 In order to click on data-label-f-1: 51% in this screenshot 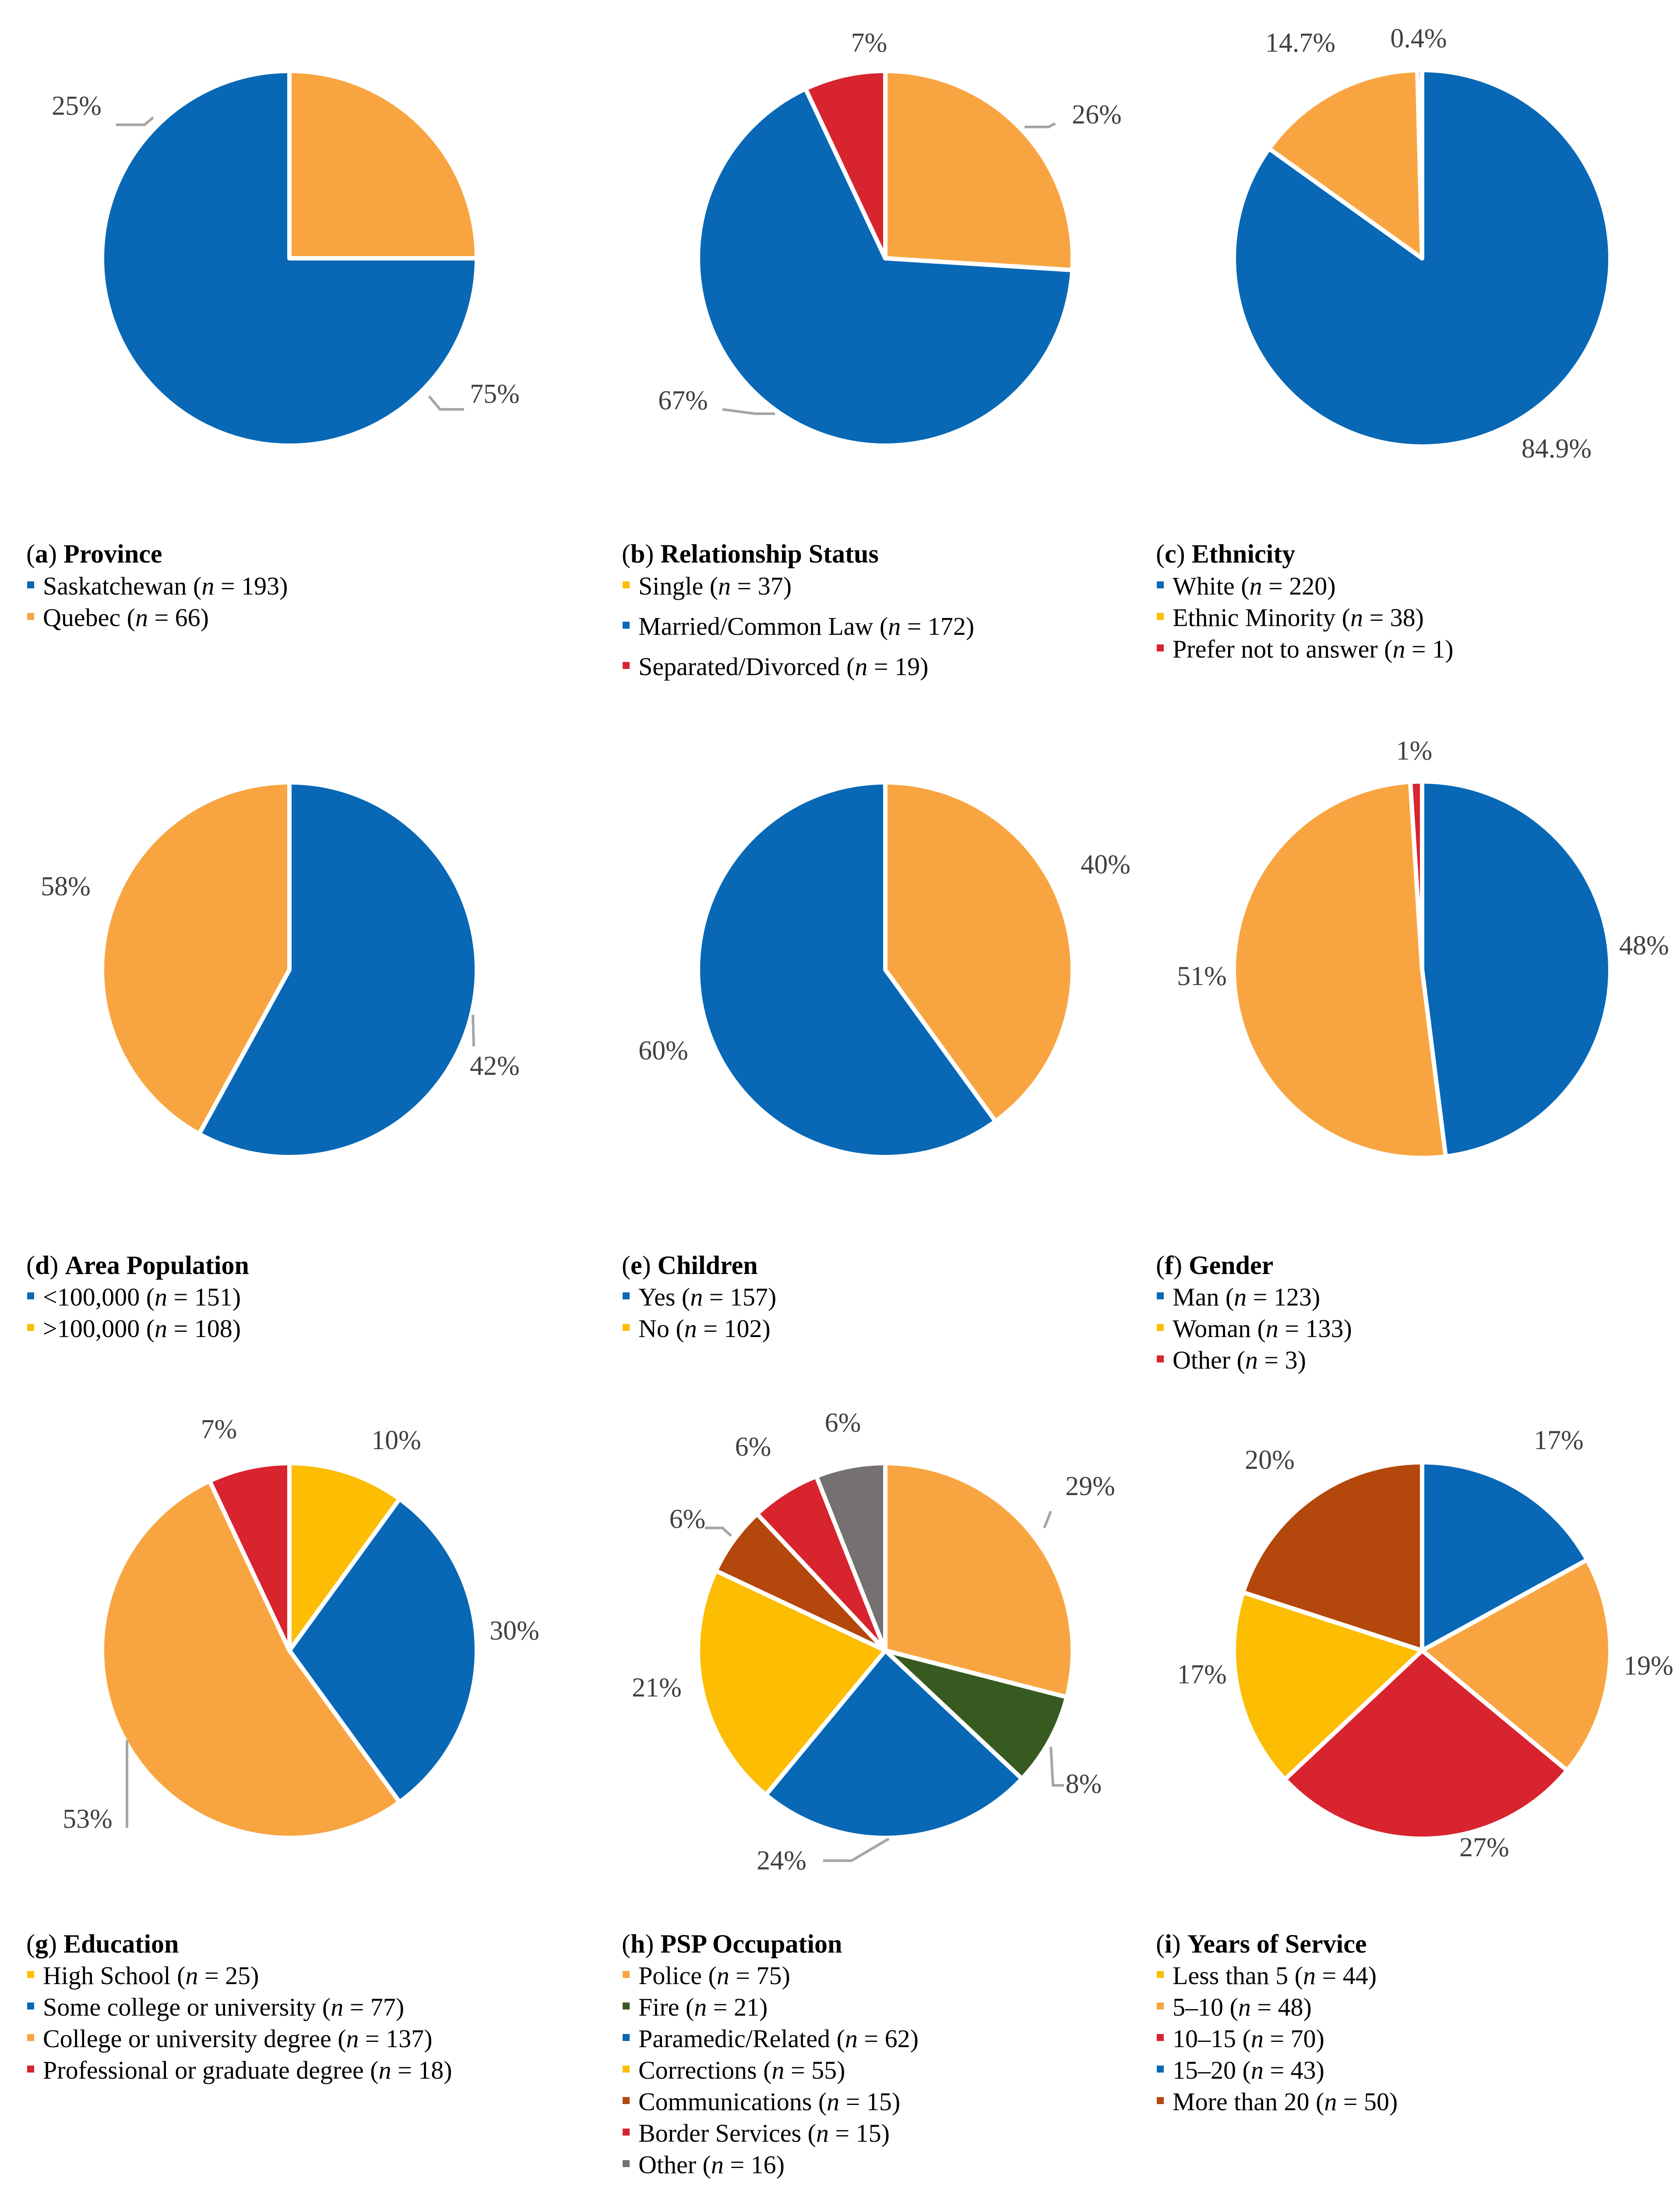, I will do `click(1202, 976)`.